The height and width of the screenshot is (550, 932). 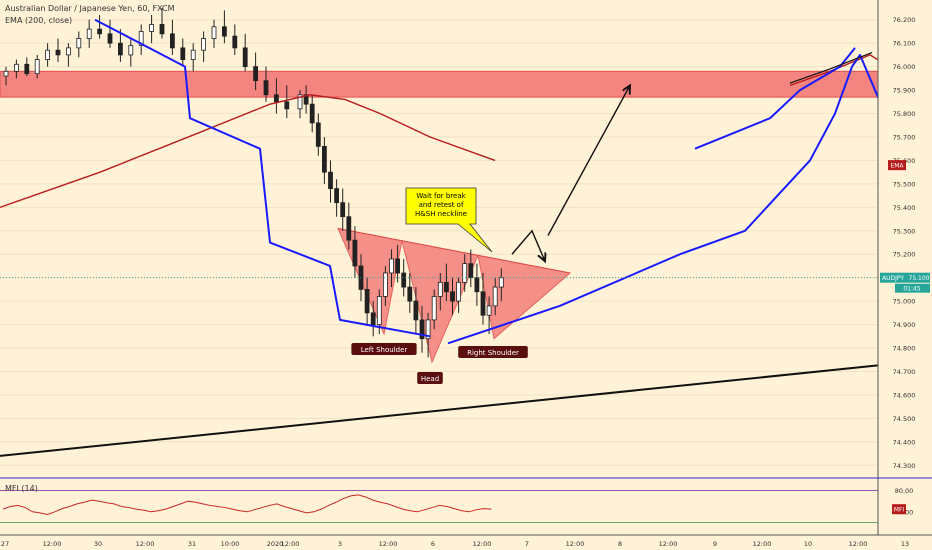 What do you see at coordinates (248, 151) in the screenshot?
I see `ema200-line` at bounding box center [248, 151].